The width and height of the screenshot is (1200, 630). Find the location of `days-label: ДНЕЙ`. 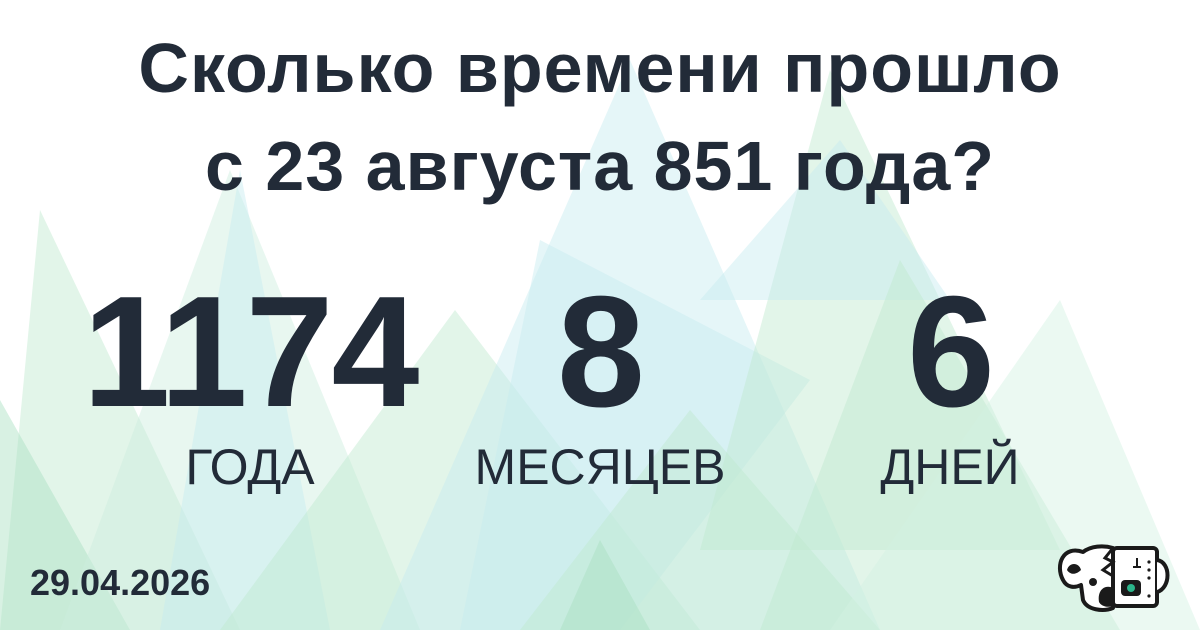

days-label: ДНЕЙ is located at coordinates (950, 467).